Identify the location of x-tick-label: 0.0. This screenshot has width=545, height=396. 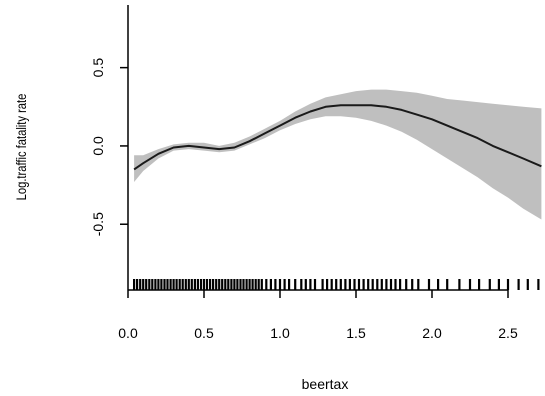
(128, 333).